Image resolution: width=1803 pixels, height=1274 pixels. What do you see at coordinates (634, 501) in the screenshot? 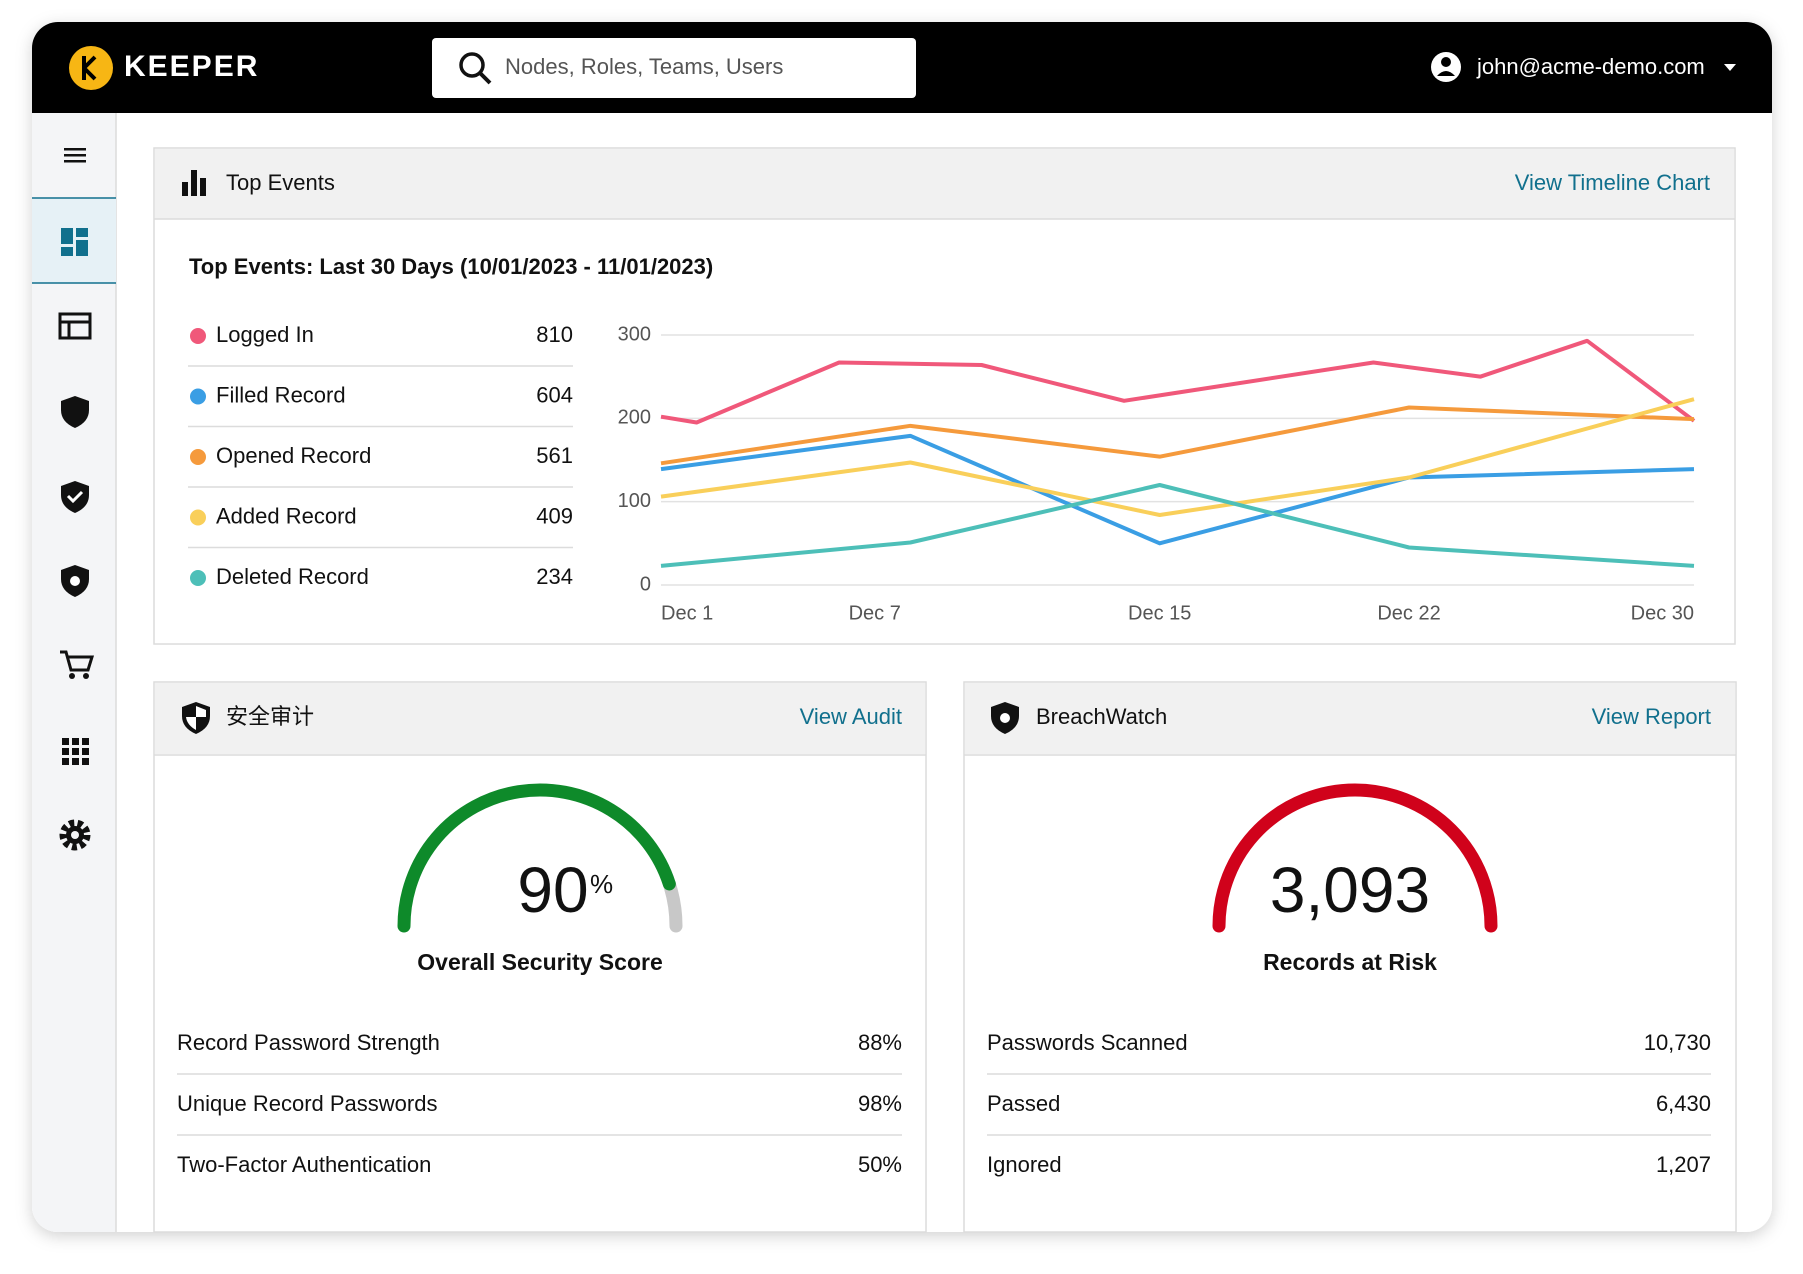
I see `y-tick-label: 100` at bounding box center [634, 501].